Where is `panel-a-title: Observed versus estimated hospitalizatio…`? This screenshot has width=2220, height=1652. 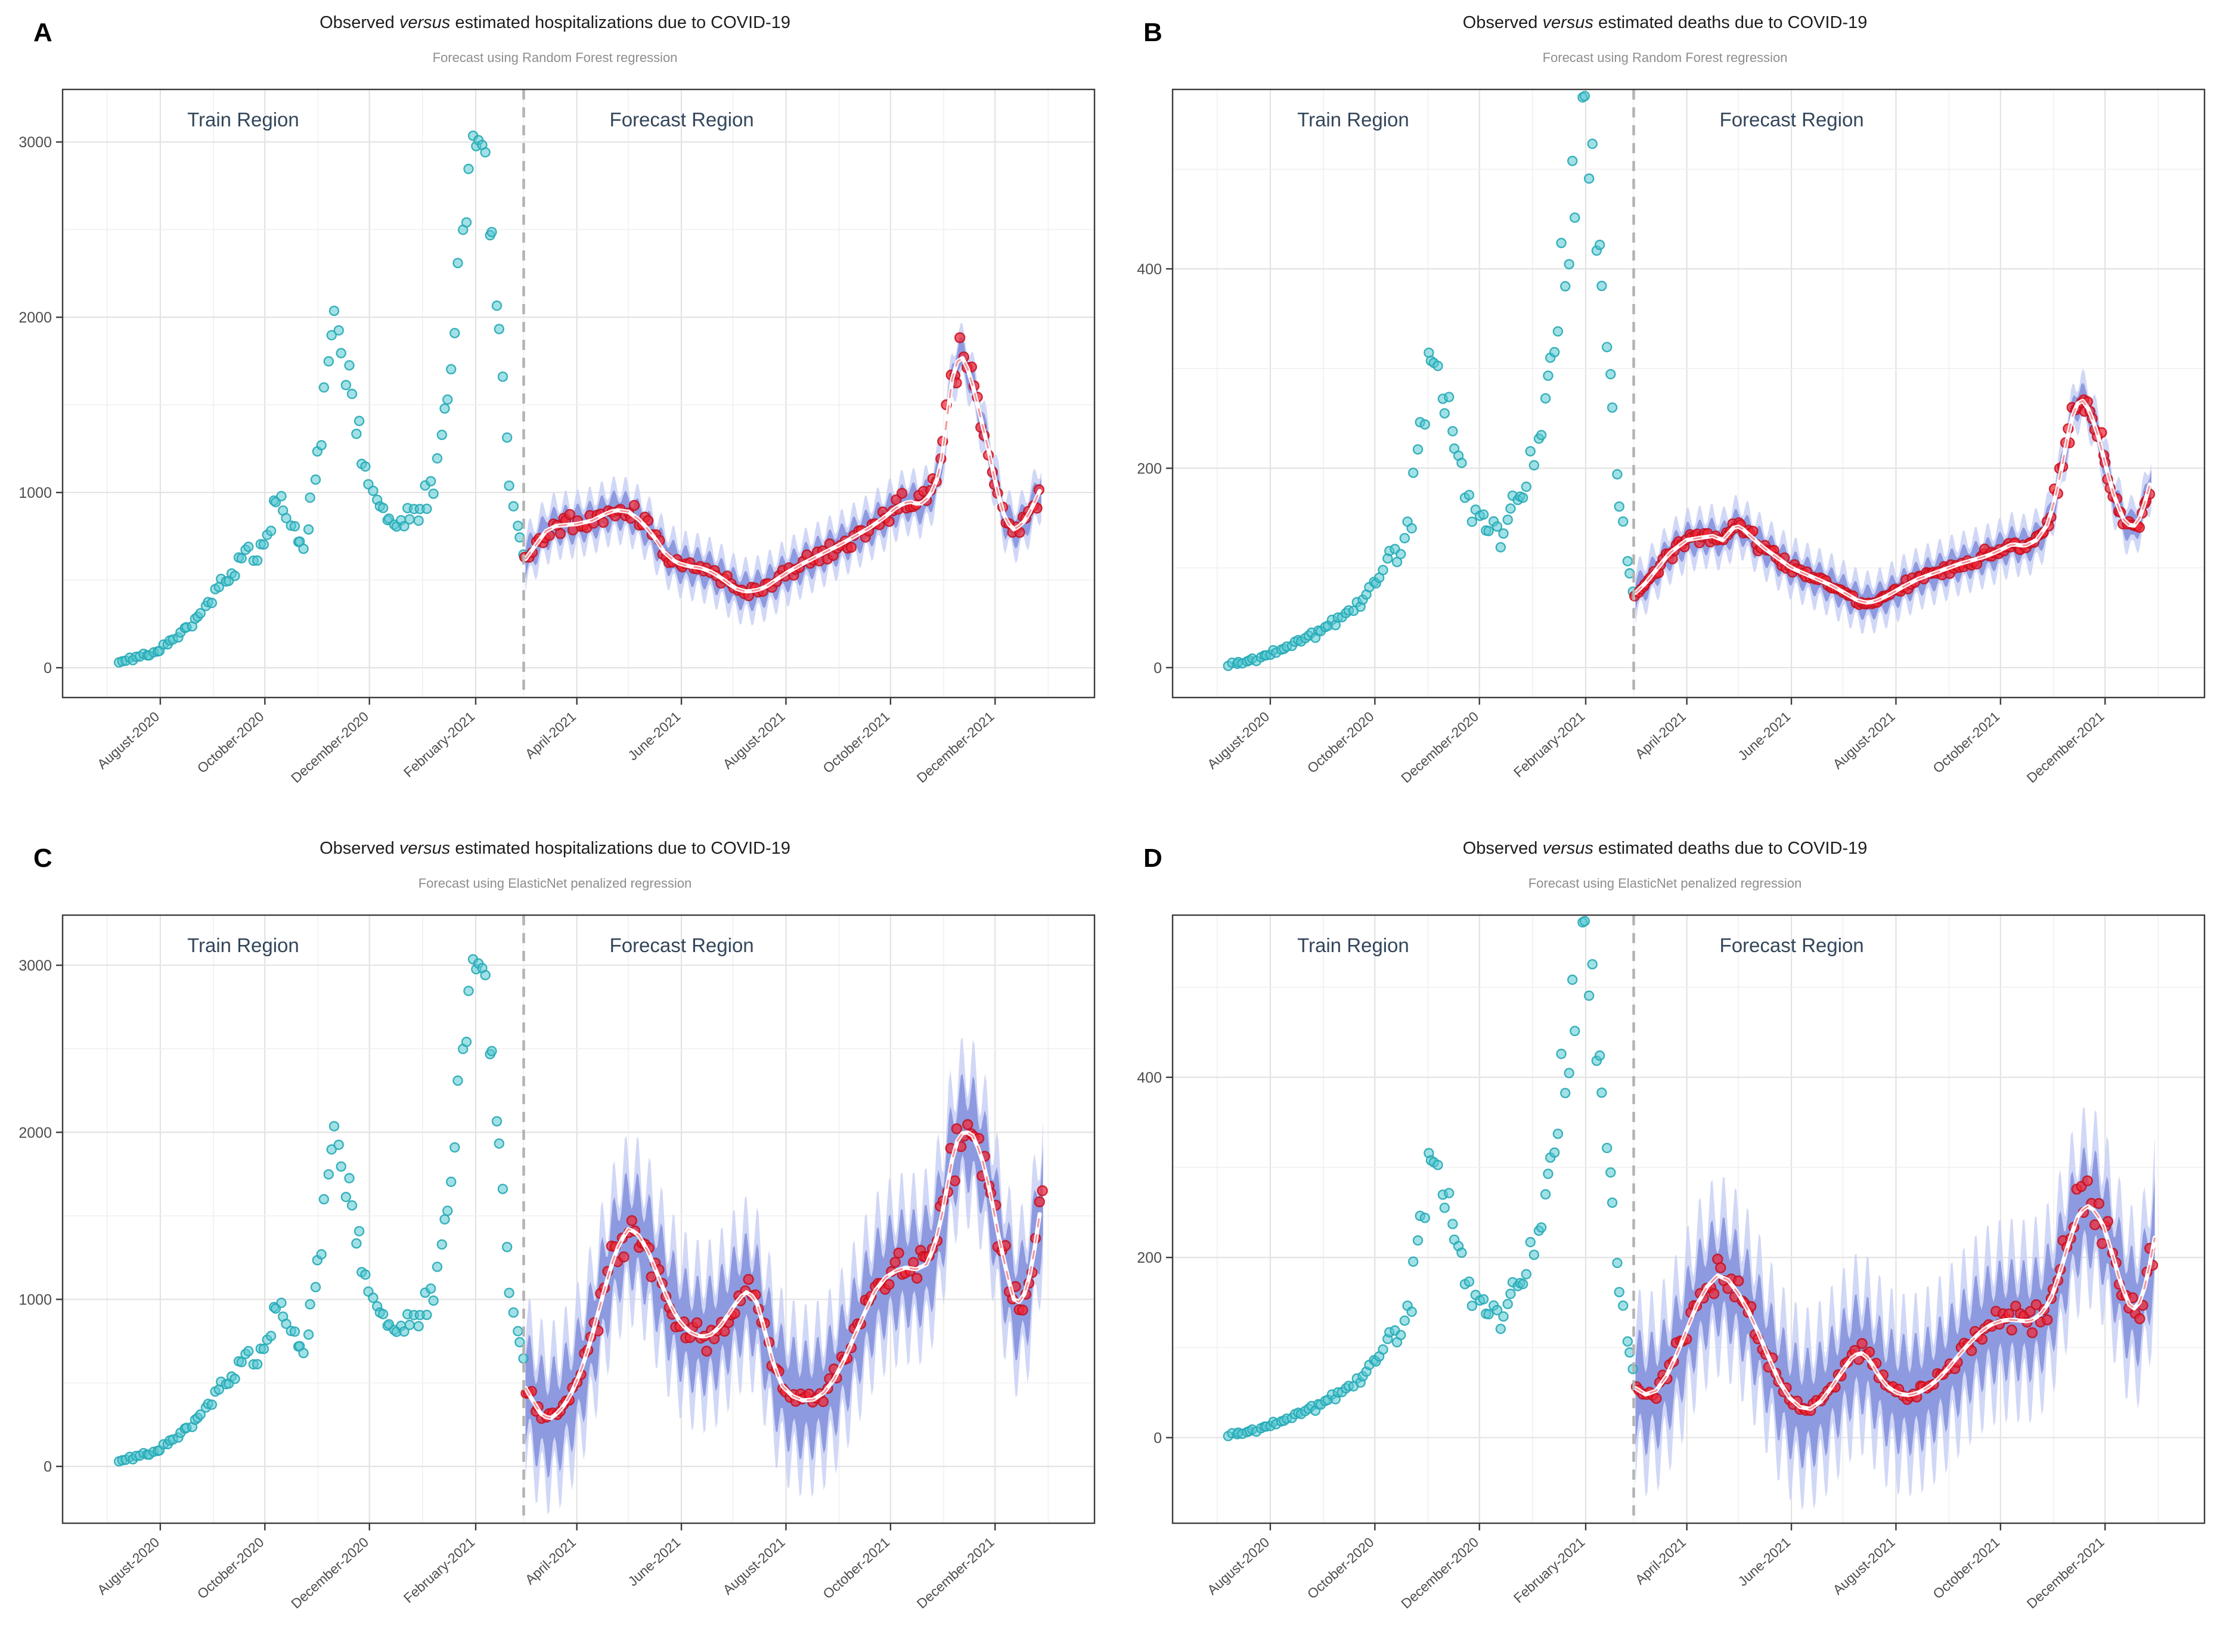
panel-a-title: Observed versus estimated hospitalizatio… is located at coordinates (555, 23).